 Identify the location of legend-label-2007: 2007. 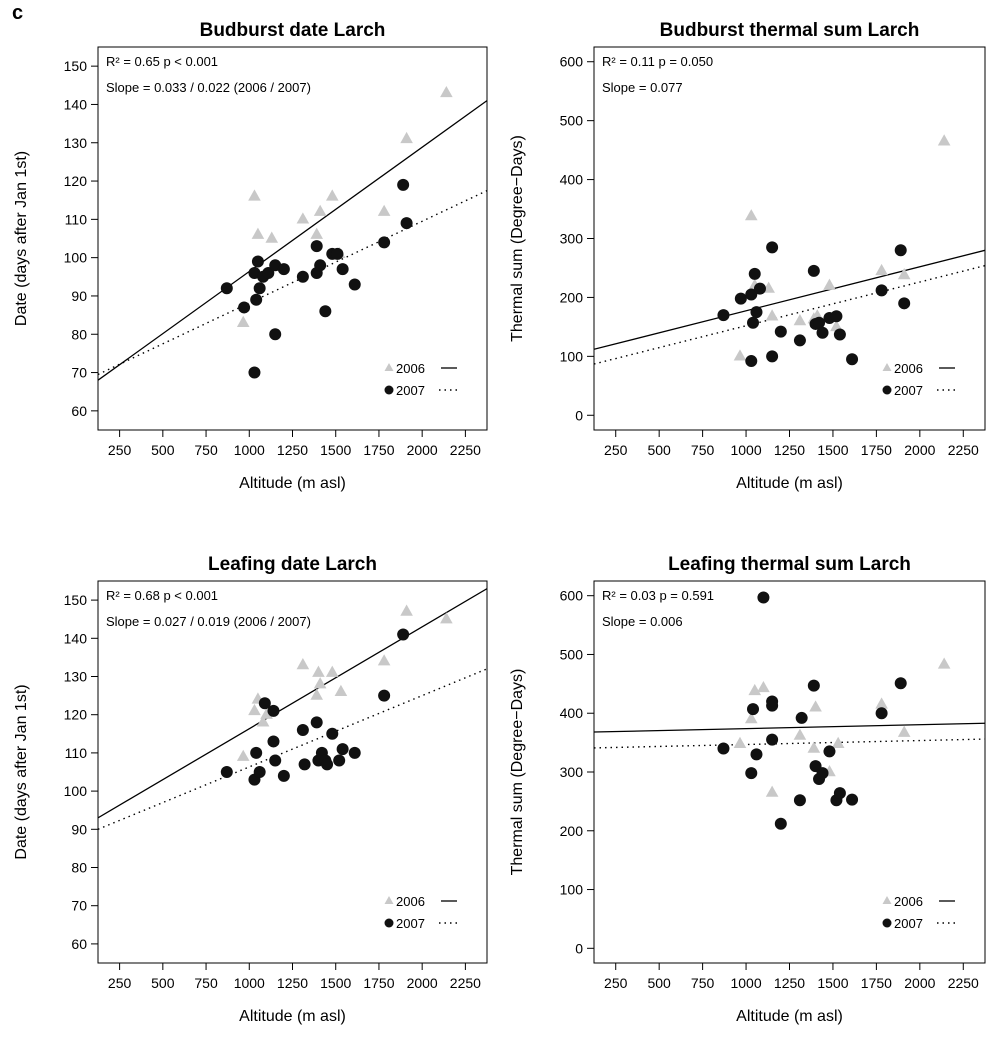
(908, 390).